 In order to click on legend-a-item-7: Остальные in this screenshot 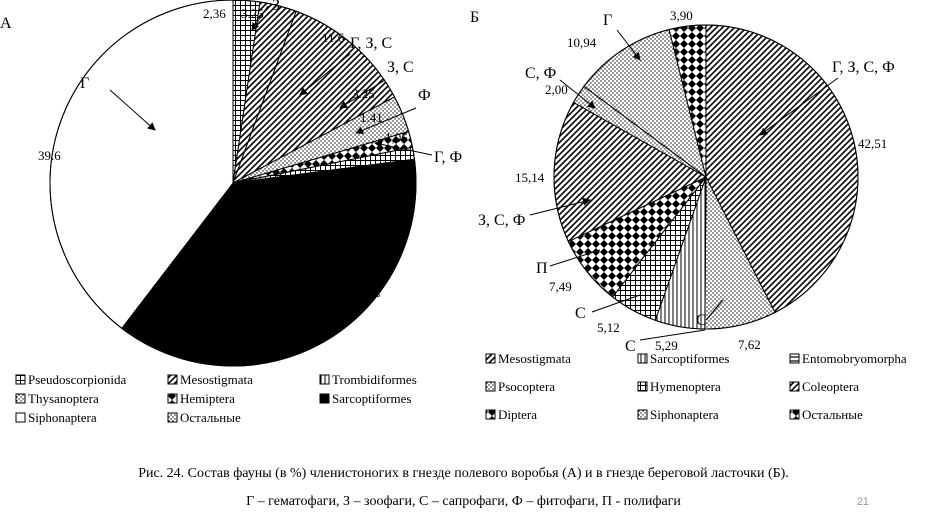, I will do `click(210, 417)`.